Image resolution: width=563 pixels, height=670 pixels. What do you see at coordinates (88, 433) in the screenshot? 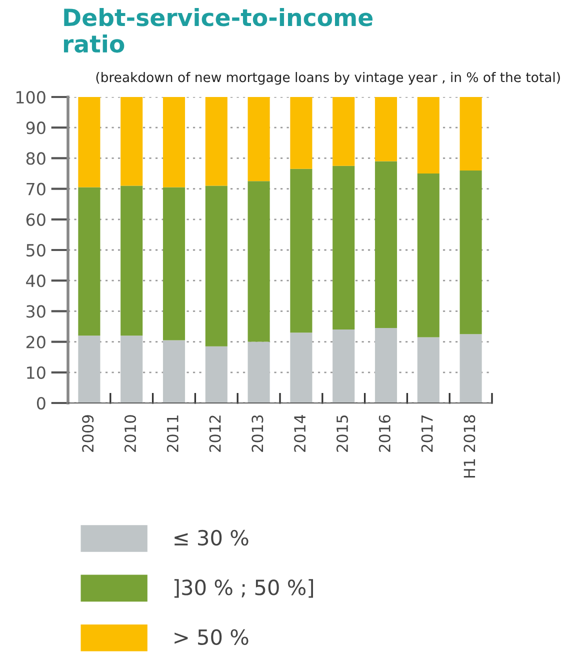
I see `x-tick-label: 2009` at bounding box center [88, 433].